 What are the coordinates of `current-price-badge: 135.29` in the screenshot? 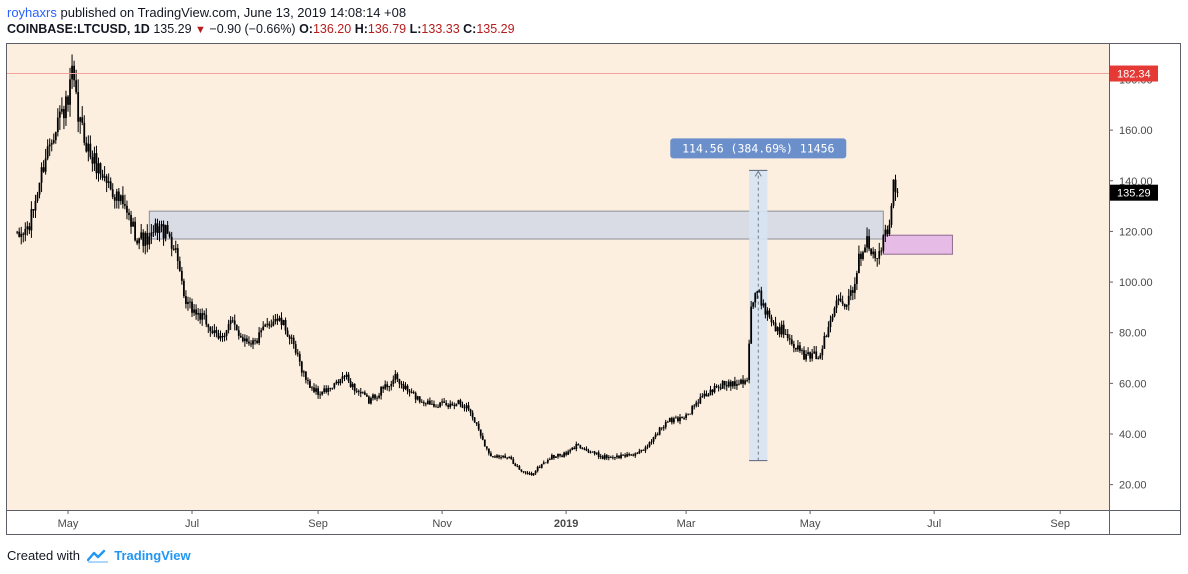 It's located at (1134, 194).